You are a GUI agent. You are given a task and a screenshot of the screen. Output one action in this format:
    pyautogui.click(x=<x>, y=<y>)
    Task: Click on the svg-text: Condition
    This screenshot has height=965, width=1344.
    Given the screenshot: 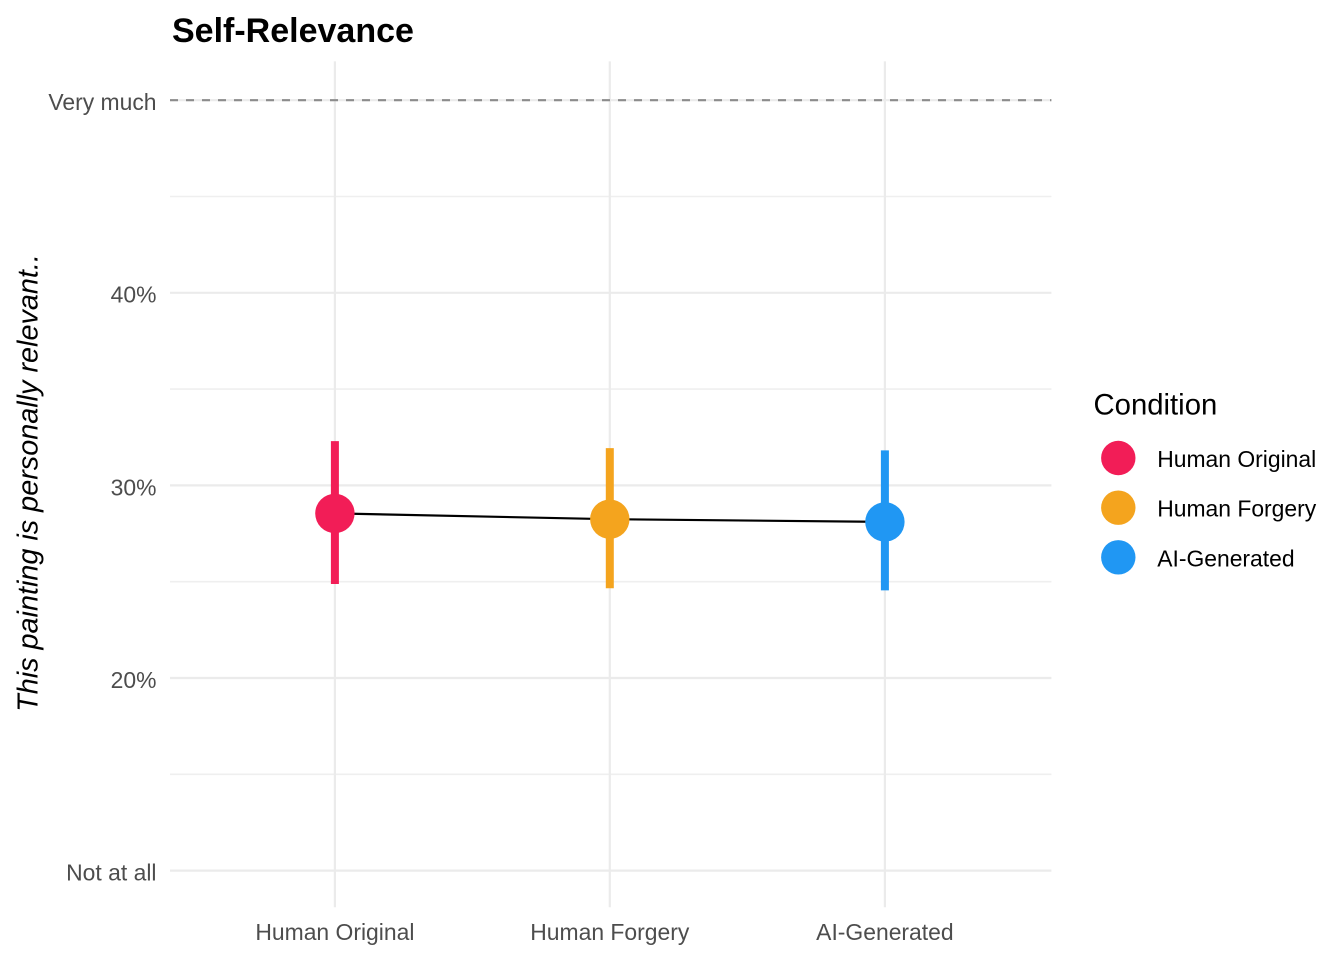 What is the action you would take?
    pyautogui.click(x=1156, y=405)
    